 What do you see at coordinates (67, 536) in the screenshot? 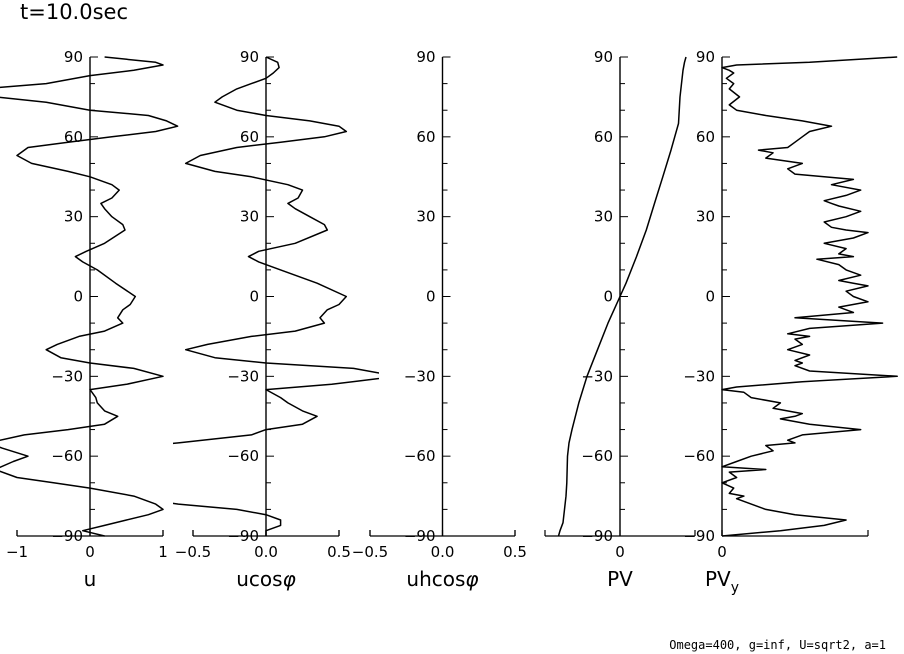
I see `u-y-tick-label: −90` at bounding box center [67, 536].